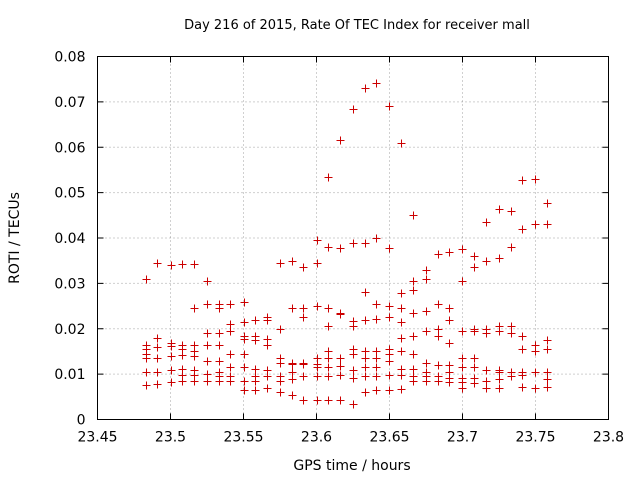  Describe the element at coordinates (69, 284) in the screenshot. I see `y-tick-label: 0.03` at that location.